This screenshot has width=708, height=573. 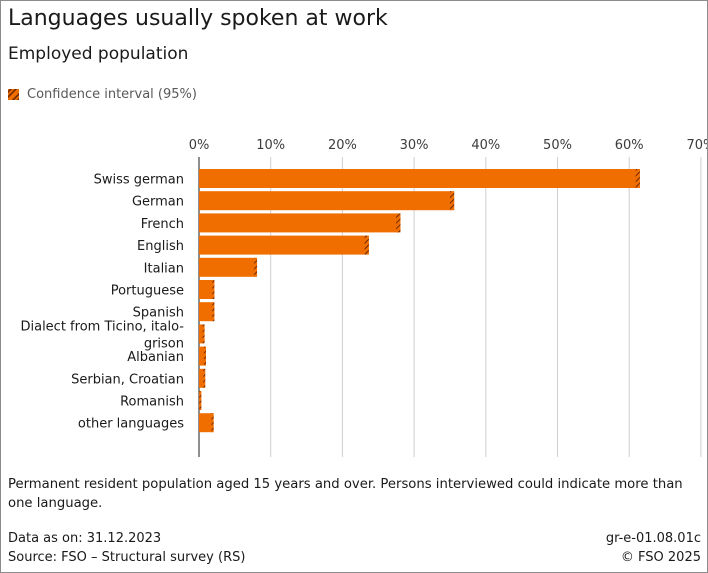 I want to click on x-tick-label: 70%, so click(x=696, y=145).